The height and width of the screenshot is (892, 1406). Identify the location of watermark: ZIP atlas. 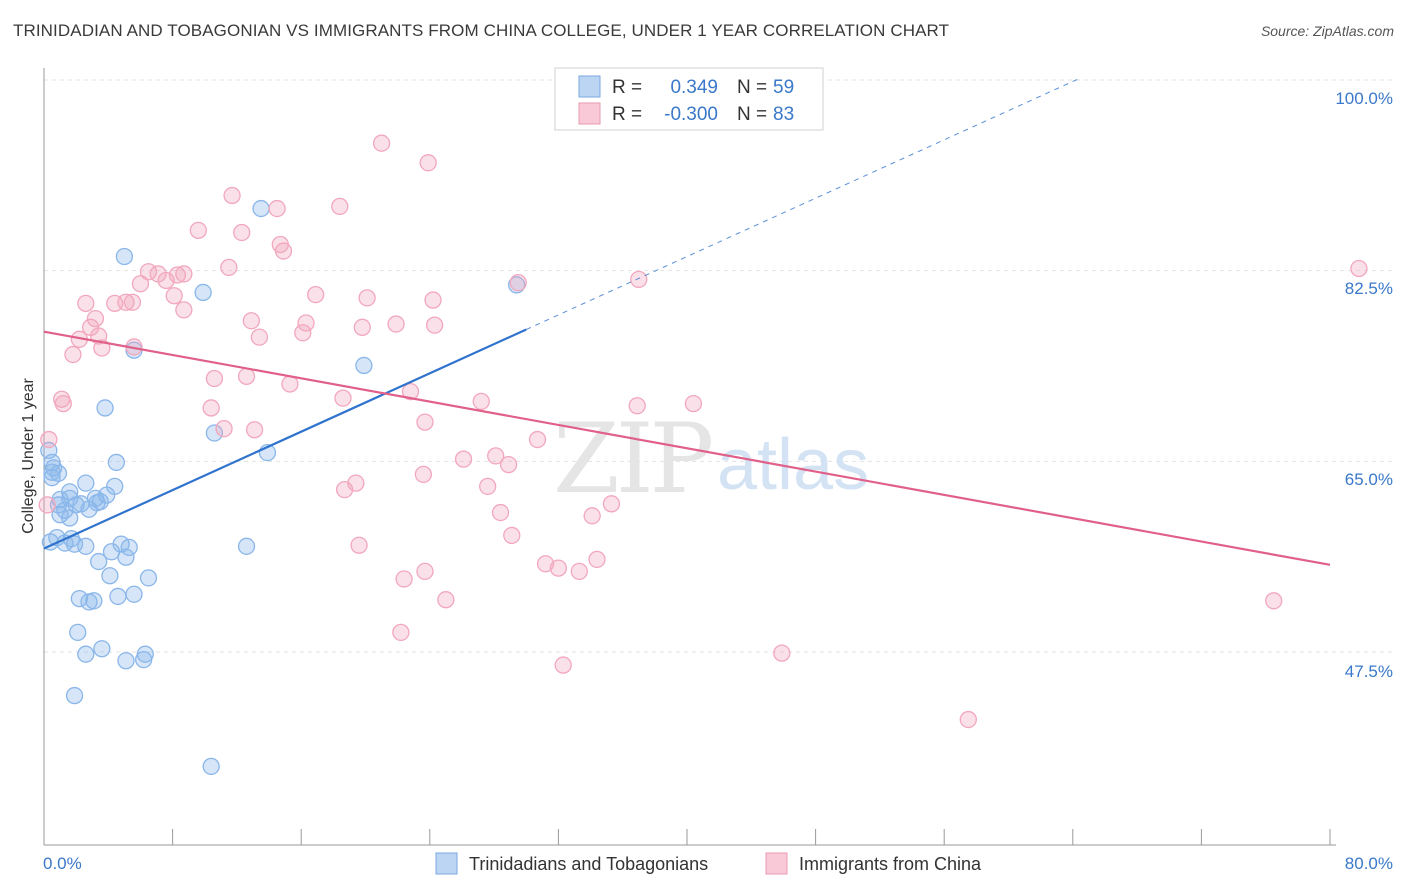
(711, 459).